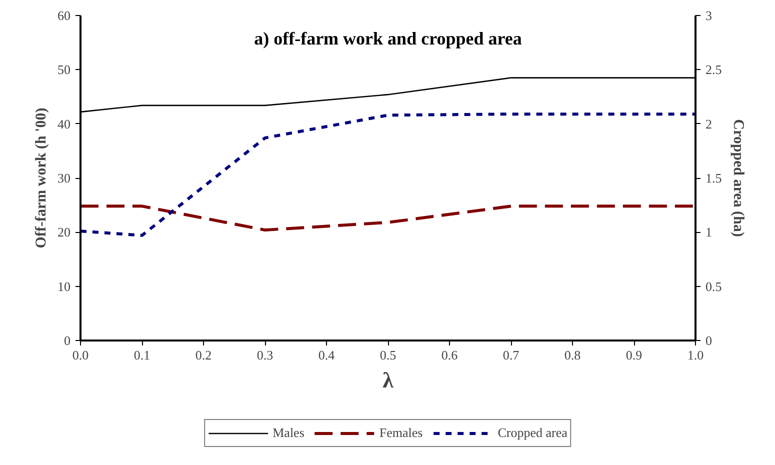  Describe the element at coordinates (695, 355) in the screenshot. I see `x-tick-label: 1.0` at that location.